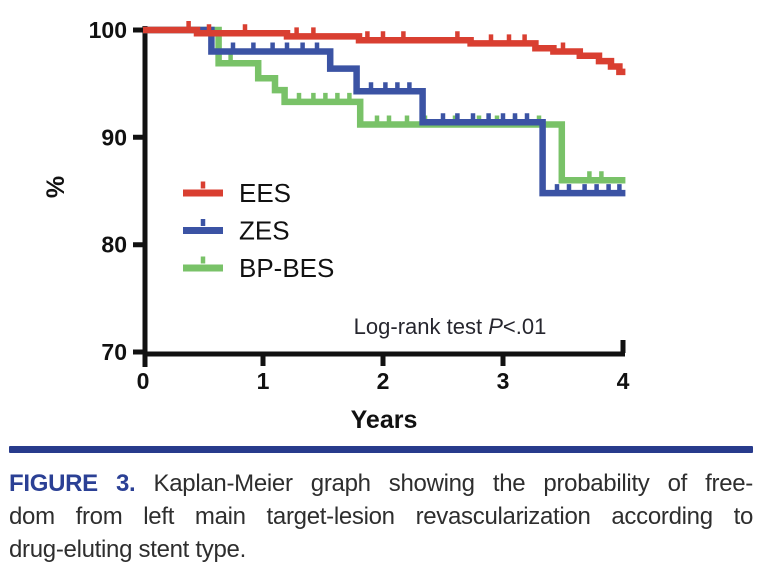 The image size is (762, 588). What do you see at coordinates (236, 231) in the screenshot?
I see `legend-entry-zes: ZES` at bounding box center [236, 231].